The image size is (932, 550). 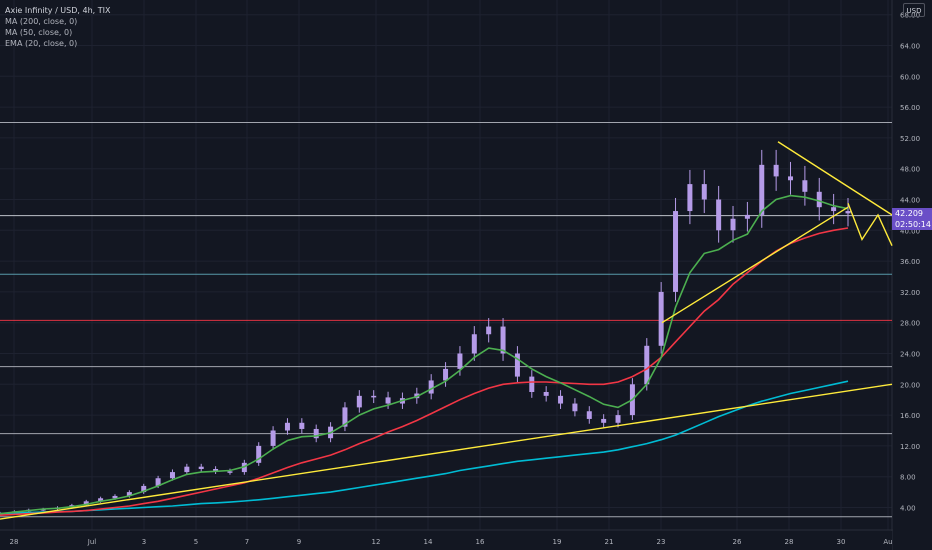 What do you see at coordinates (910, 201) in the screenshot?
I see `y-tick-label-10: 44.00` at bounding box center [910, 201].